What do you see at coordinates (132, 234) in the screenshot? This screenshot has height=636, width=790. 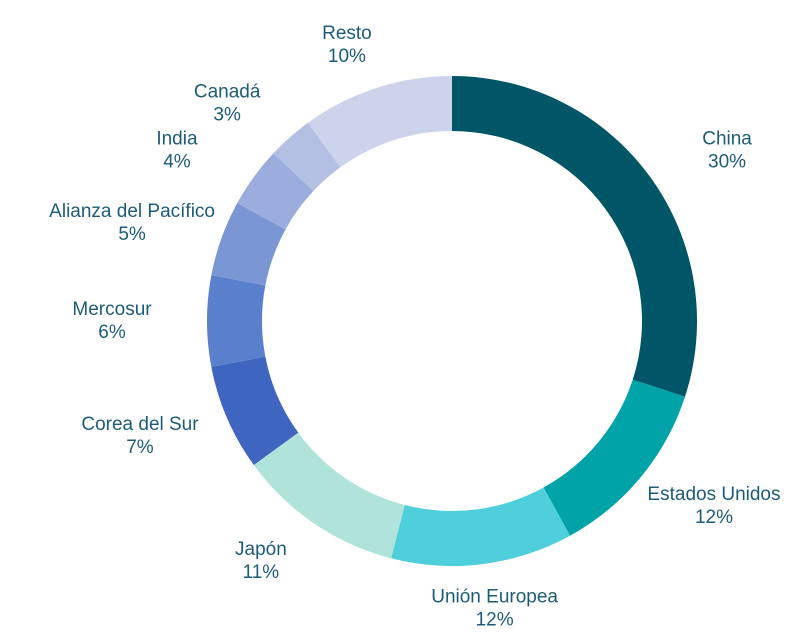 I see `slice-value-label: 5%` at bounding box center [132, 234].